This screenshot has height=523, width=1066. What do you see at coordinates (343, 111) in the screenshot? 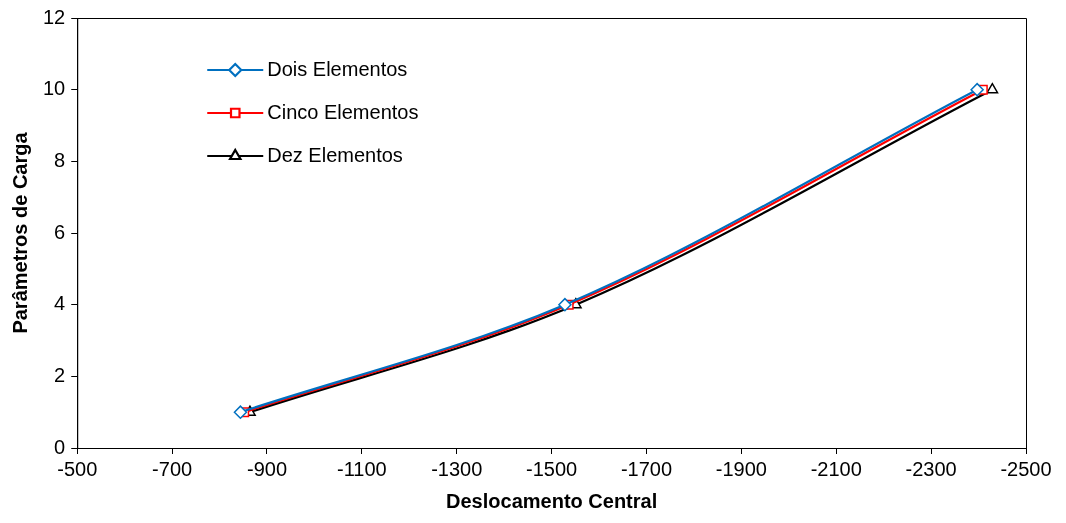
I see `legend-label: Cinco Elementos` at bounding box center [343, 111].